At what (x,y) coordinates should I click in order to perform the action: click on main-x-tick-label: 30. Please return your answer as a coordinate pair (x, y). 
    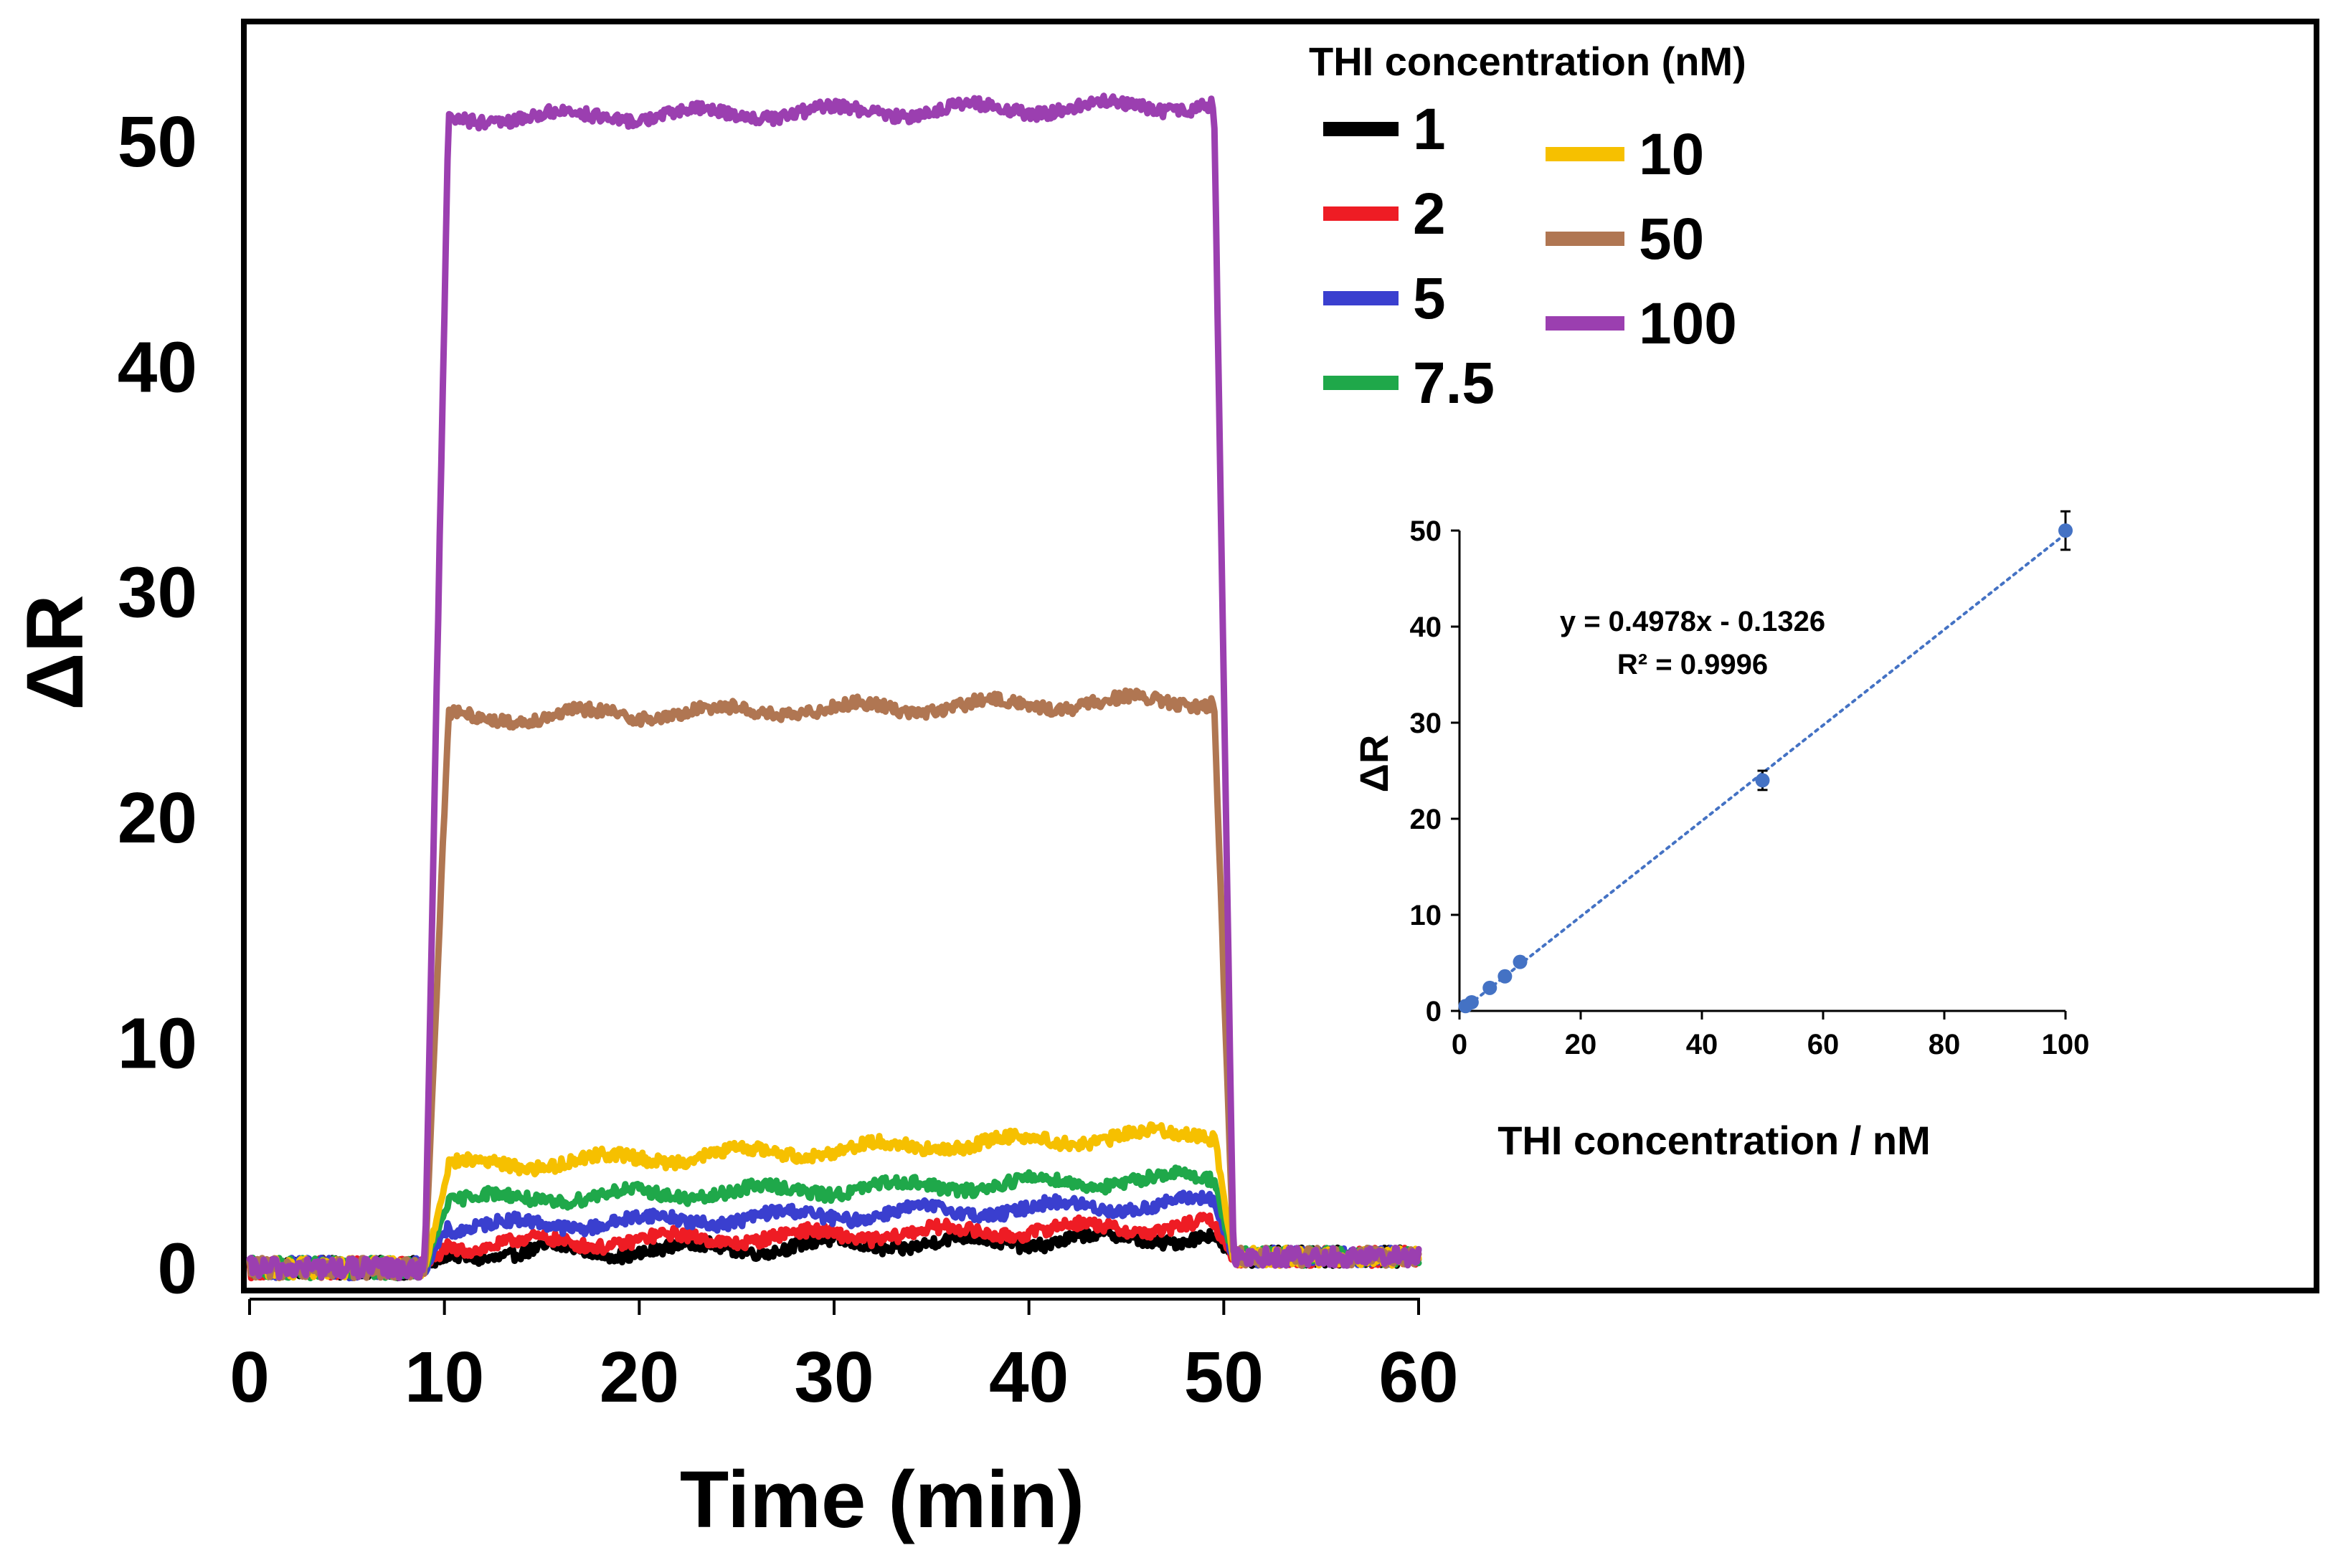
    Looking at the image, I should click on (834, 1377).